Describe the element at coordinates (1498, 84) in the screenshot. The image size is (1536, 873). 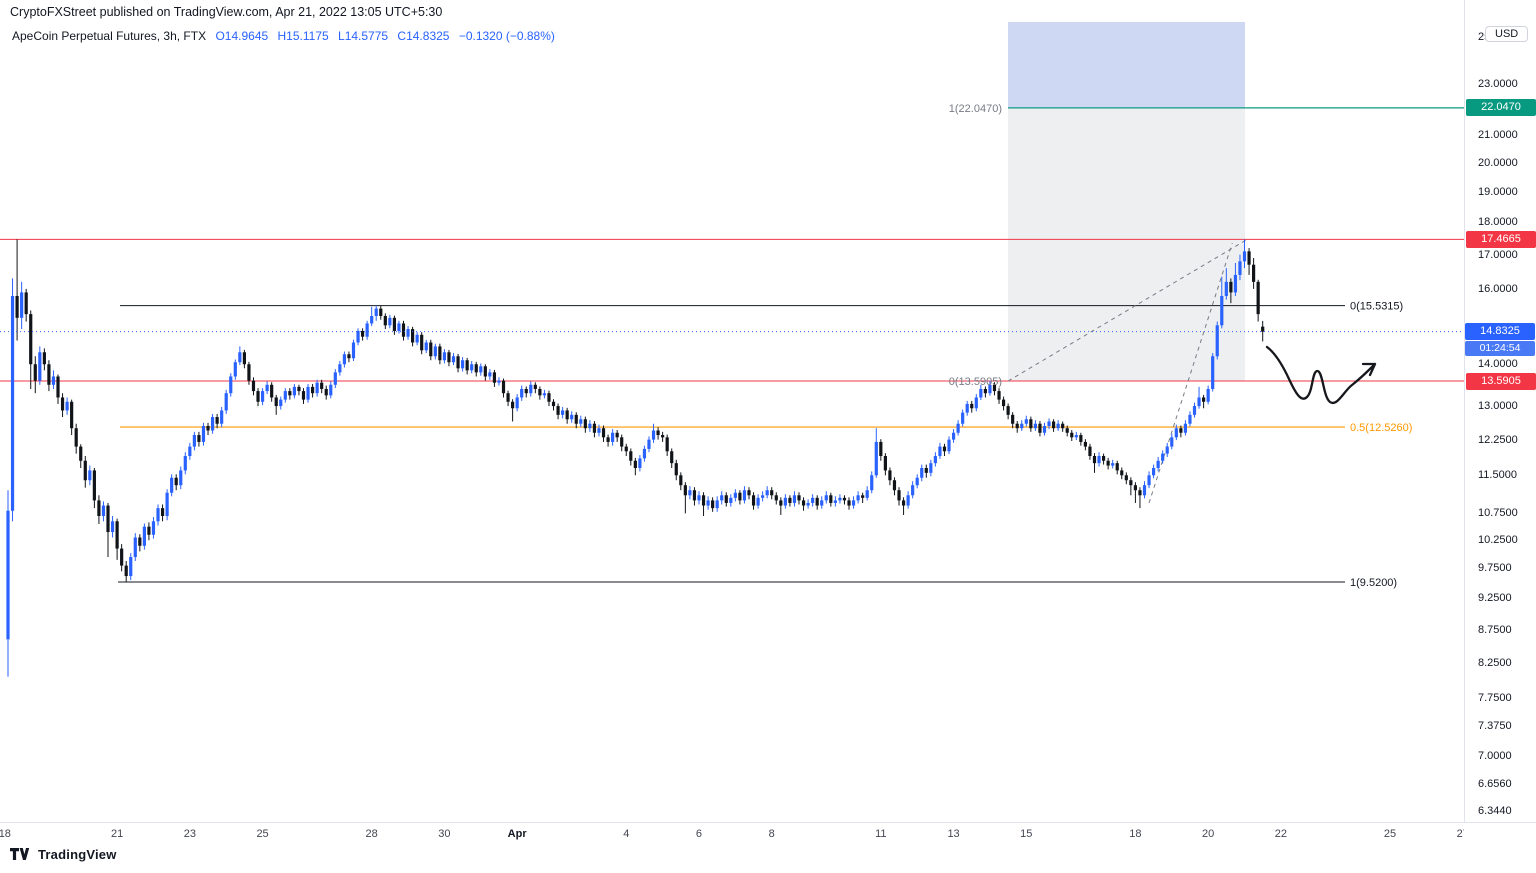
I see `price-tick: 23.0000` at that location.